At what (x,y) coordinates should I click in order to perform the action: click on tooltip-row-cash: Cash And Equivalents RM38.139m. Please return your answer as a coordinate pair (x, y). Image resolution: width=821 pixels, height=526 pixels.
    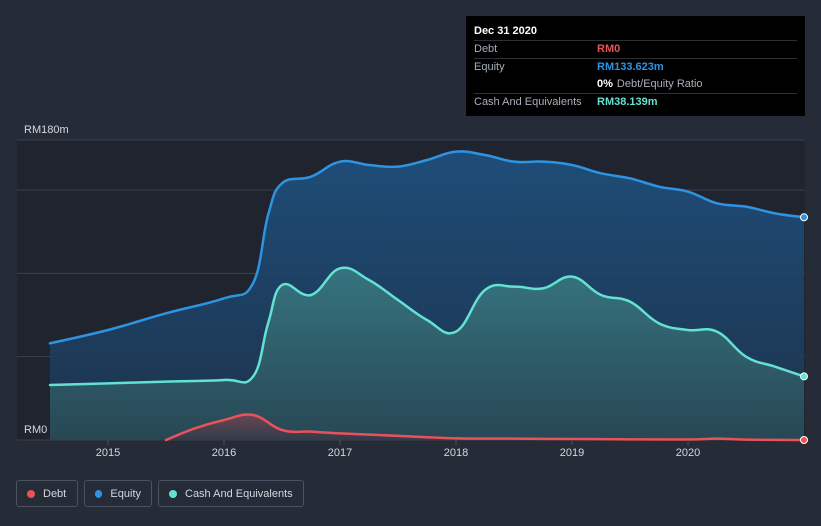
    Looking at the image, I should click on (635, 102).